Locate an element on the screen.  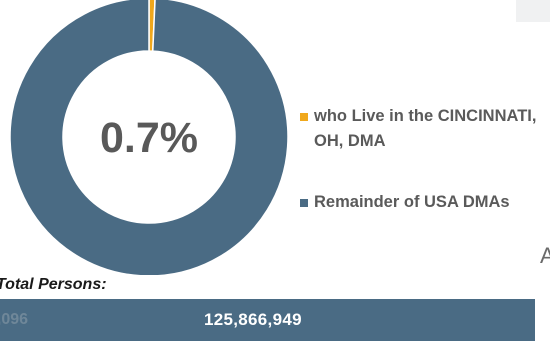
legend-item-remainder: Remainder of USA DMAs is located at coordinates (425, 202).